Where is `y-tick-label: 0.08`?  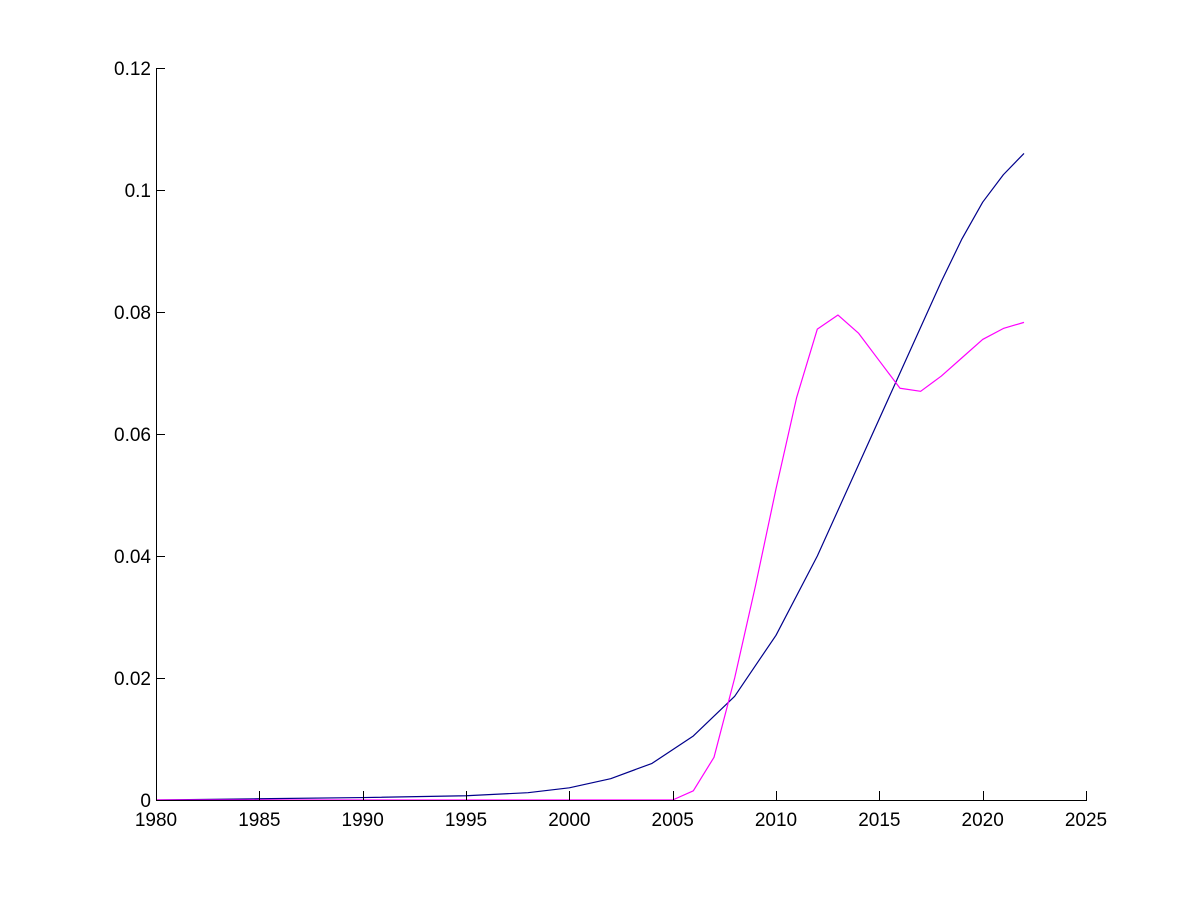 y-tick-label: 0.08 is located at coordinates (132, 313).